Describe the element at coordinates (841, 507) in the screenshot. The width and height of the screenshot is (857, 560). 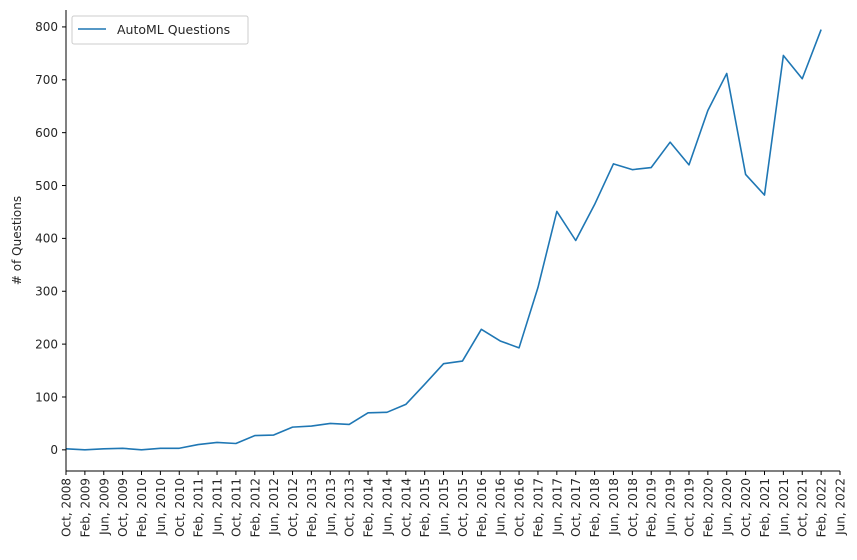
I see `x-tick-label: Jun, 2022` at that location.